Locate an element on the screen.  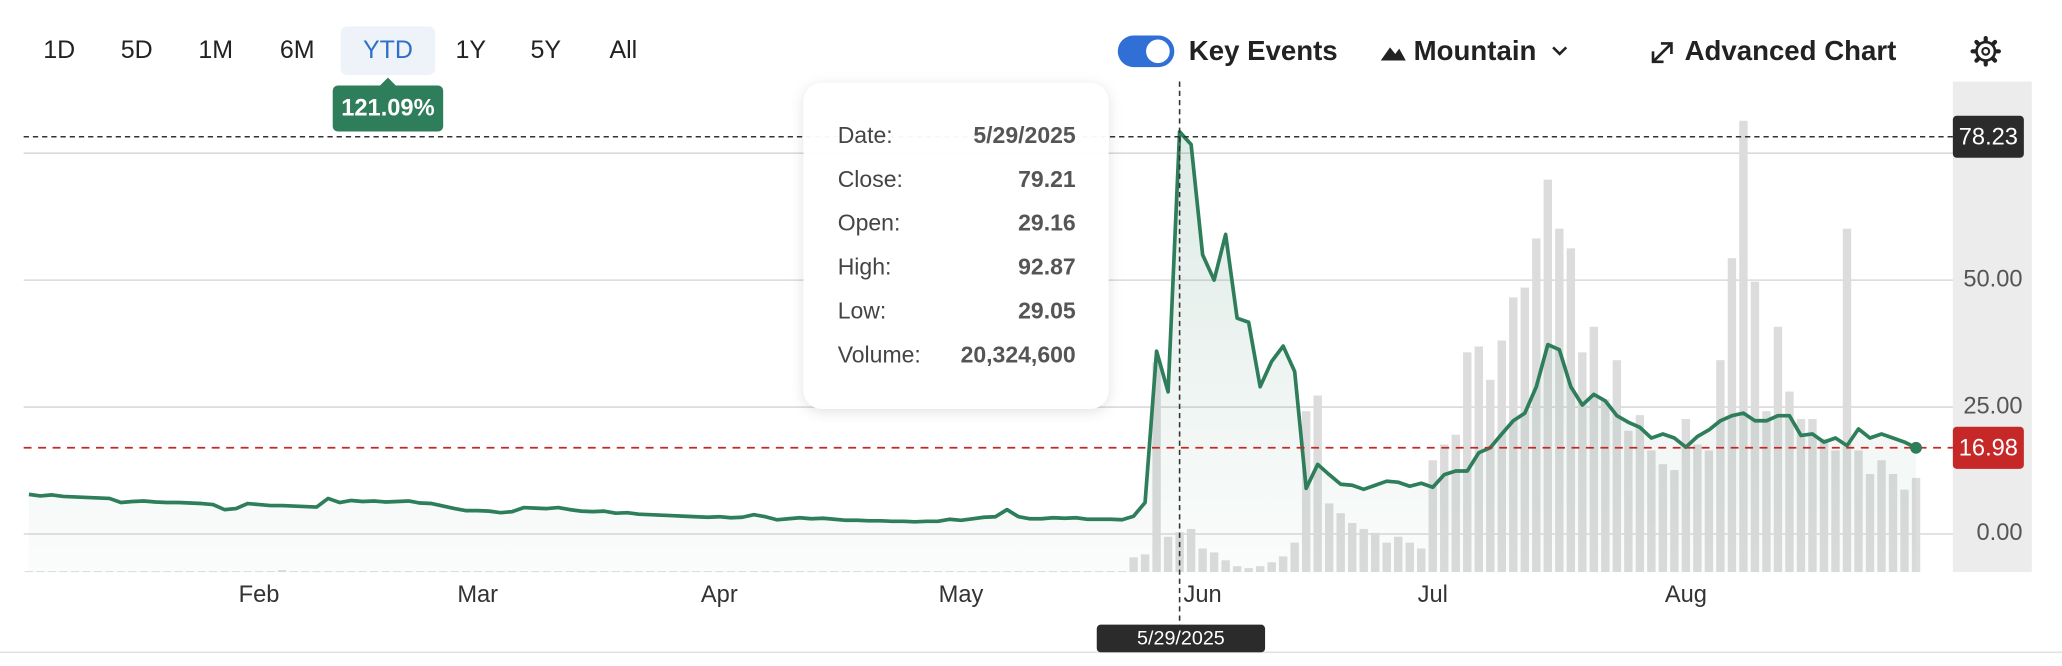
toggle-knob is located at coordinates (1158, 51).